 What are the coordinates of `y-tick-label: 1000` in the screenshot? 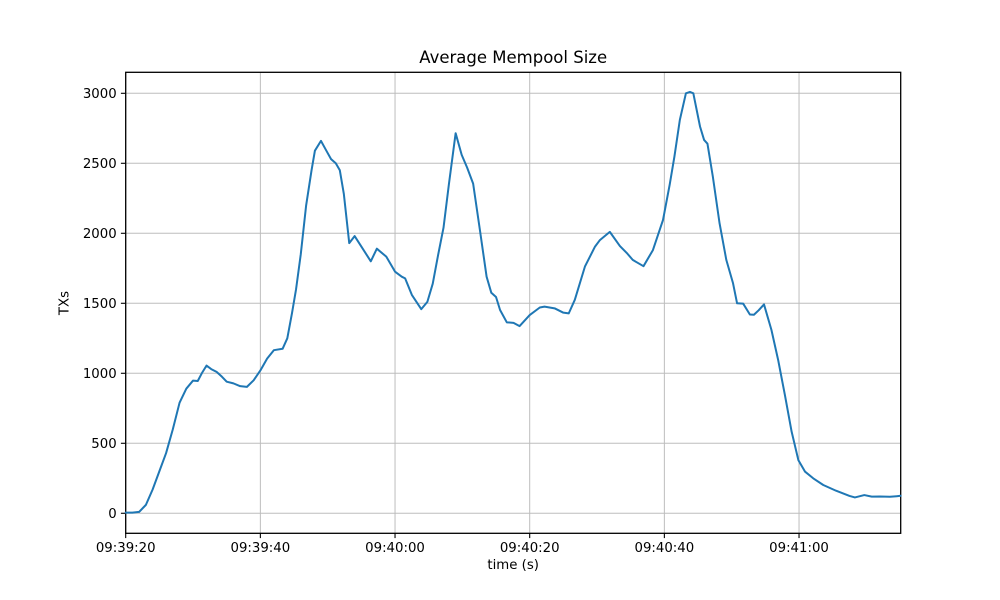 It's located at (100, 374).